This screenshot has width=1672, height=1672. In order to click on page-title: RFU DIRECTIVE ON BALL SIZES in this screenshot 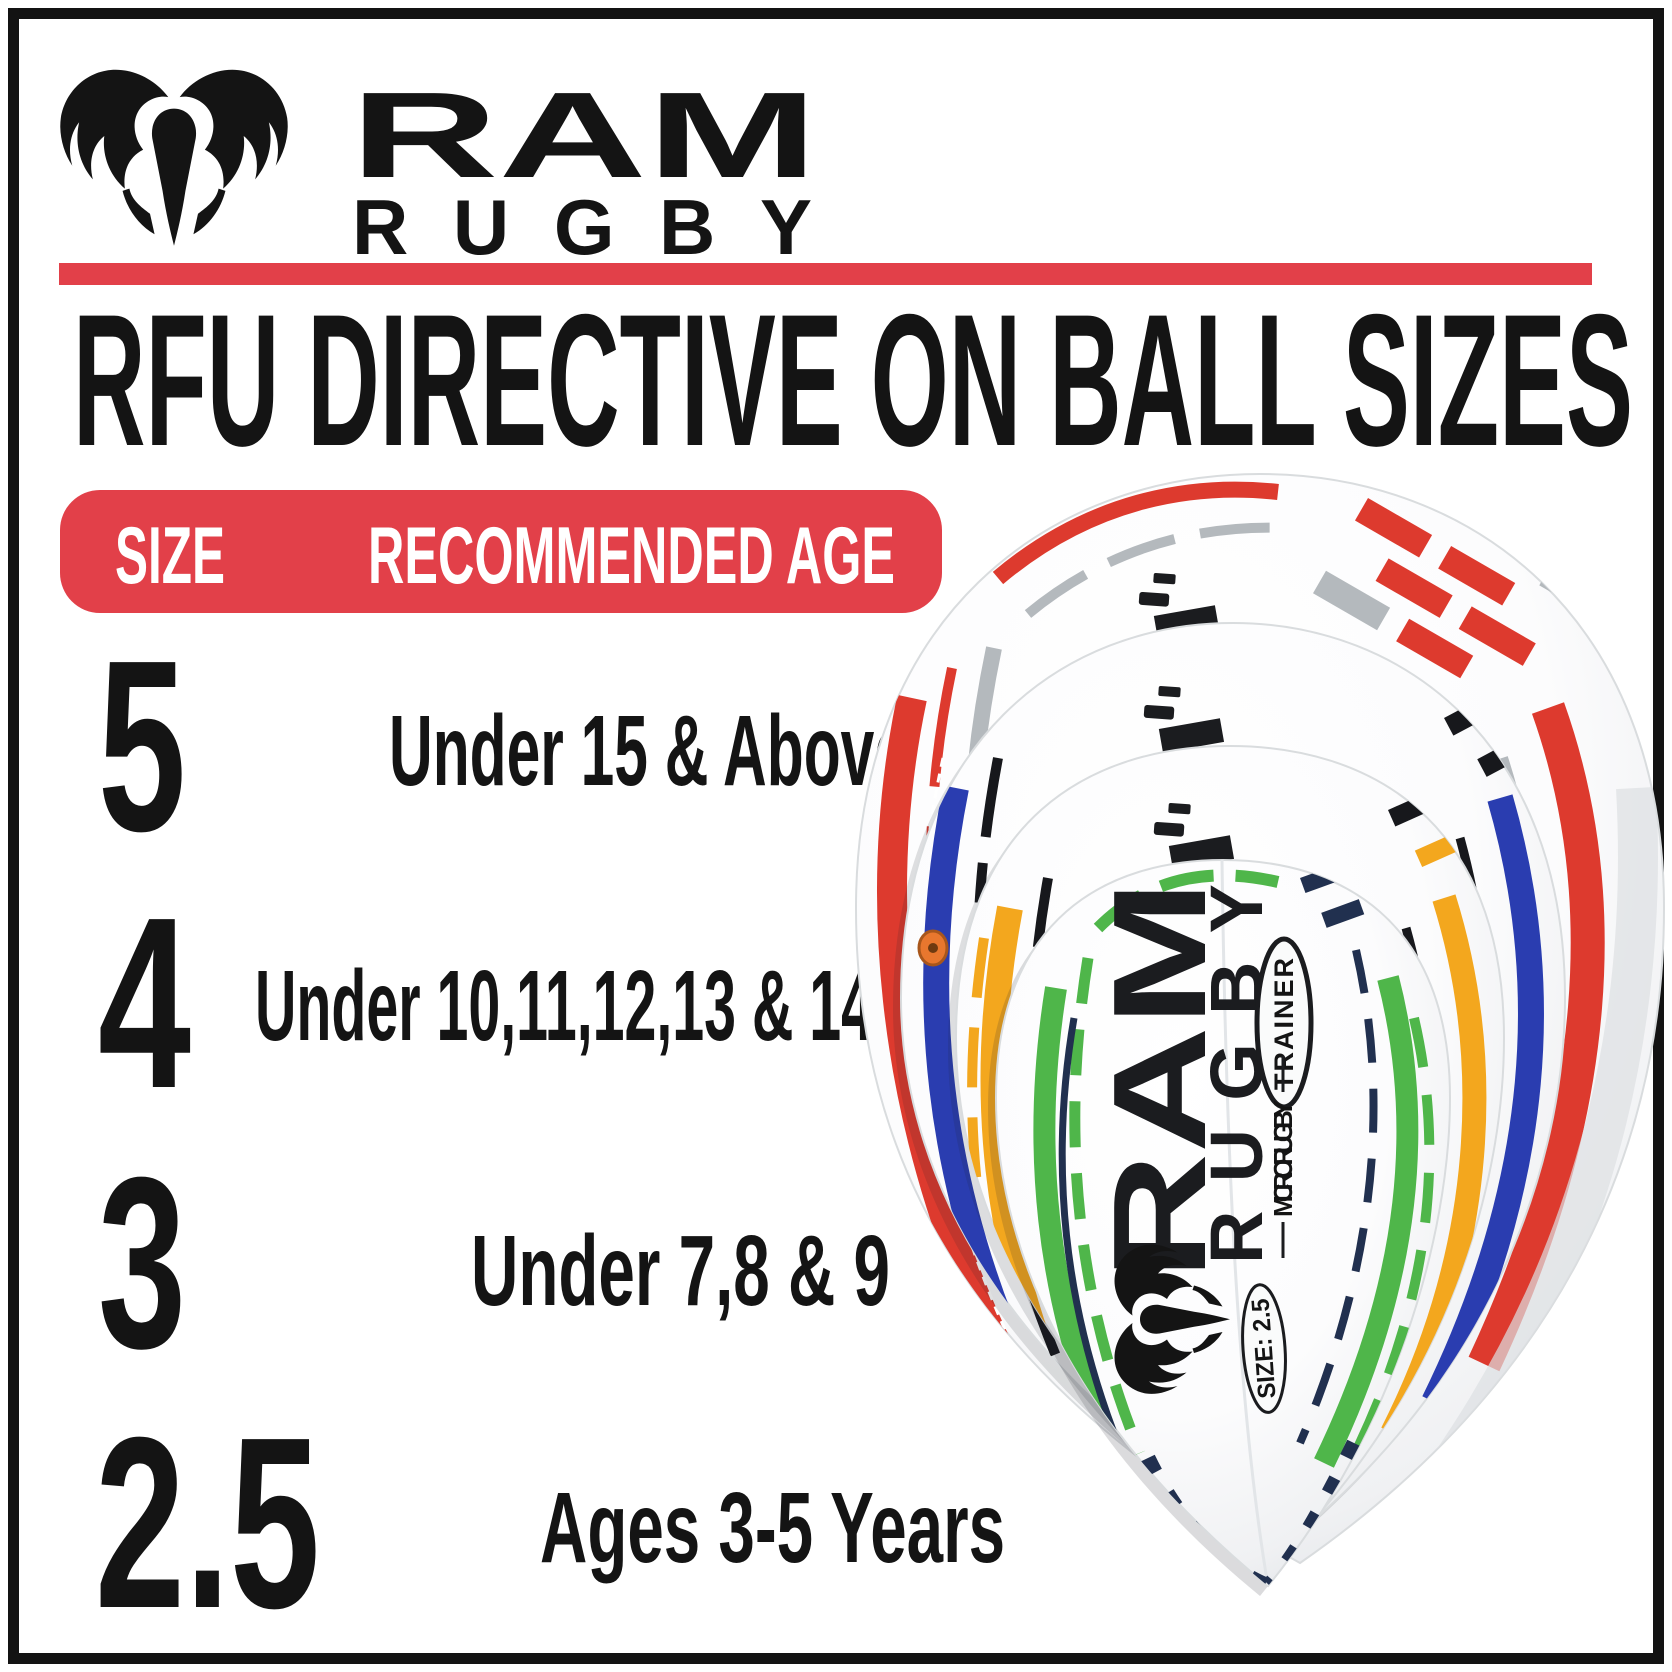, I will do `click(853, 380)`.